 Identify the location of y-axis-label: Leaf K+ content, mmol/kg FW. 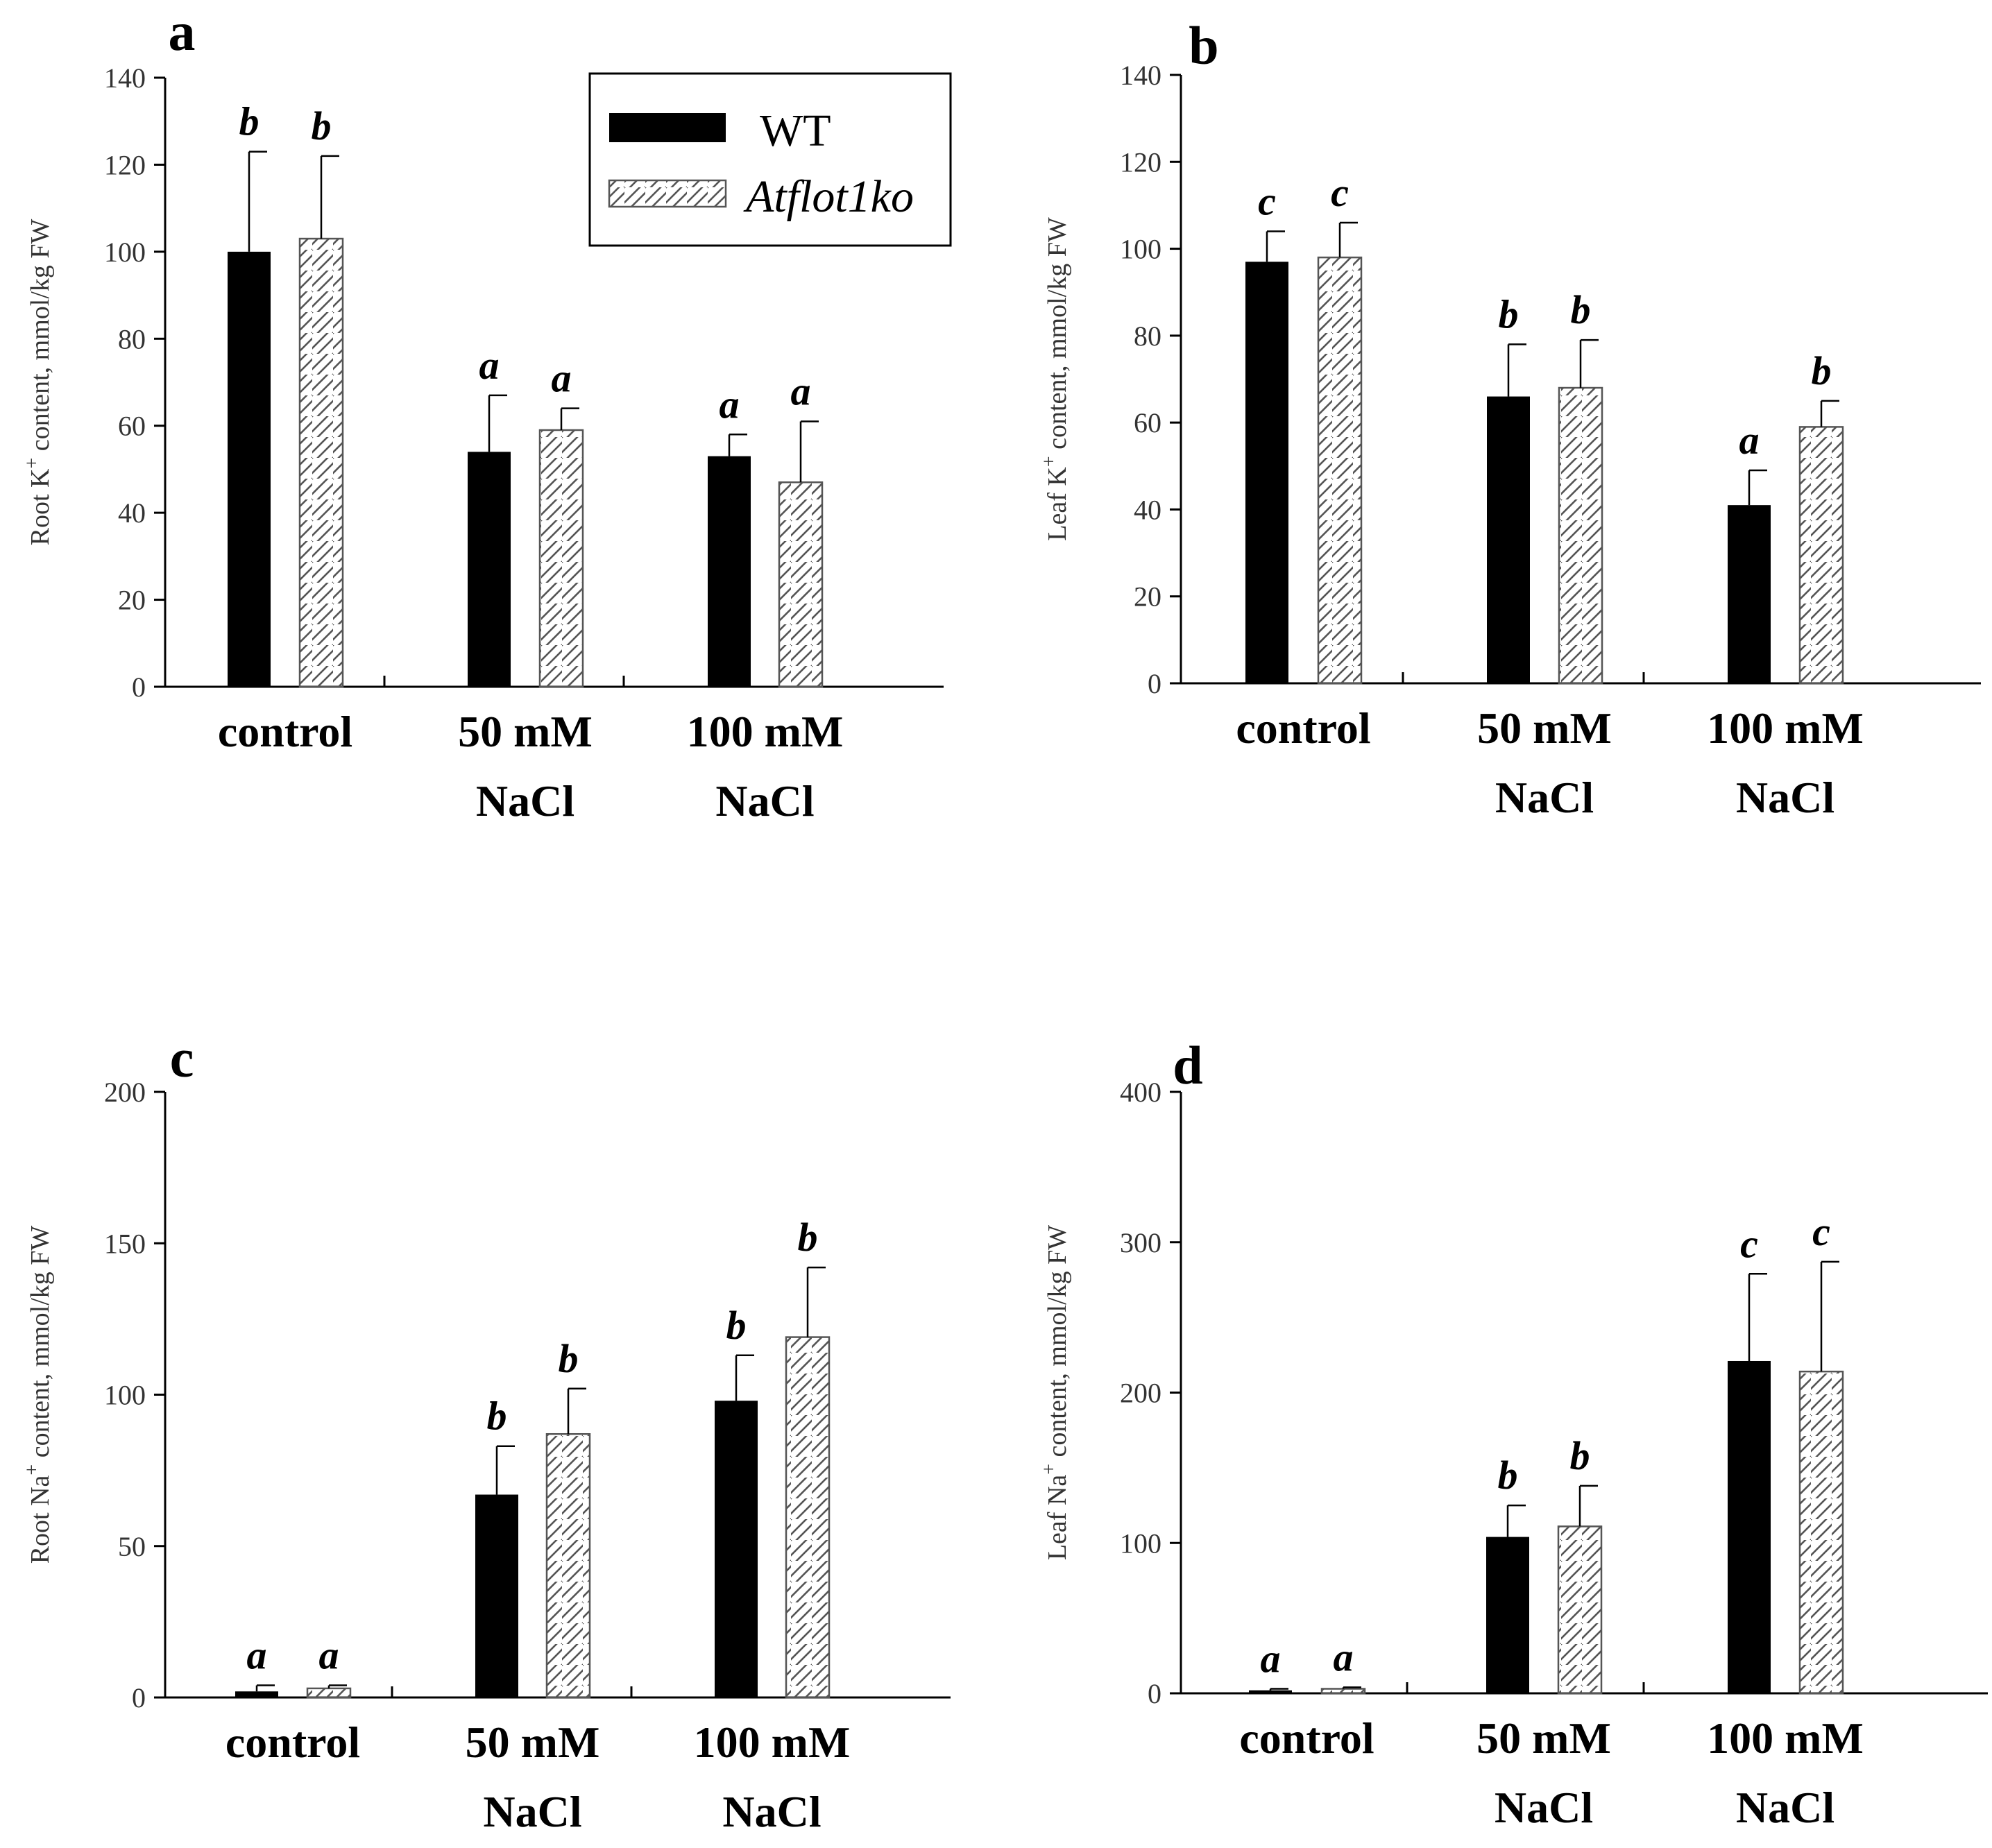
(1056, 379).